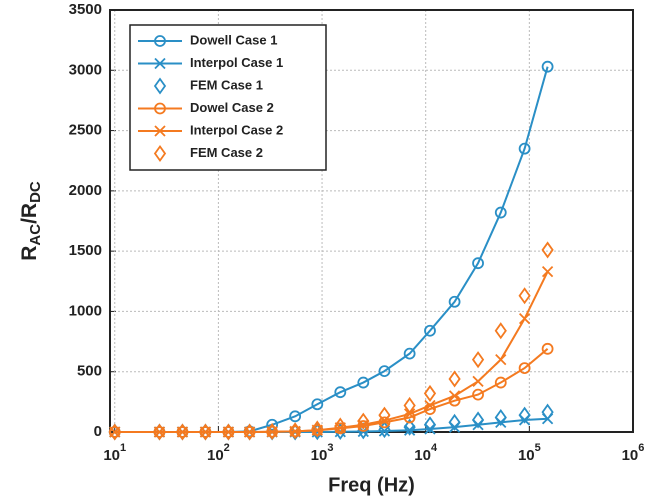 This screenshot has width=650, height=502. I want to click on x-tick-label: 10¹, so click(114, 453).